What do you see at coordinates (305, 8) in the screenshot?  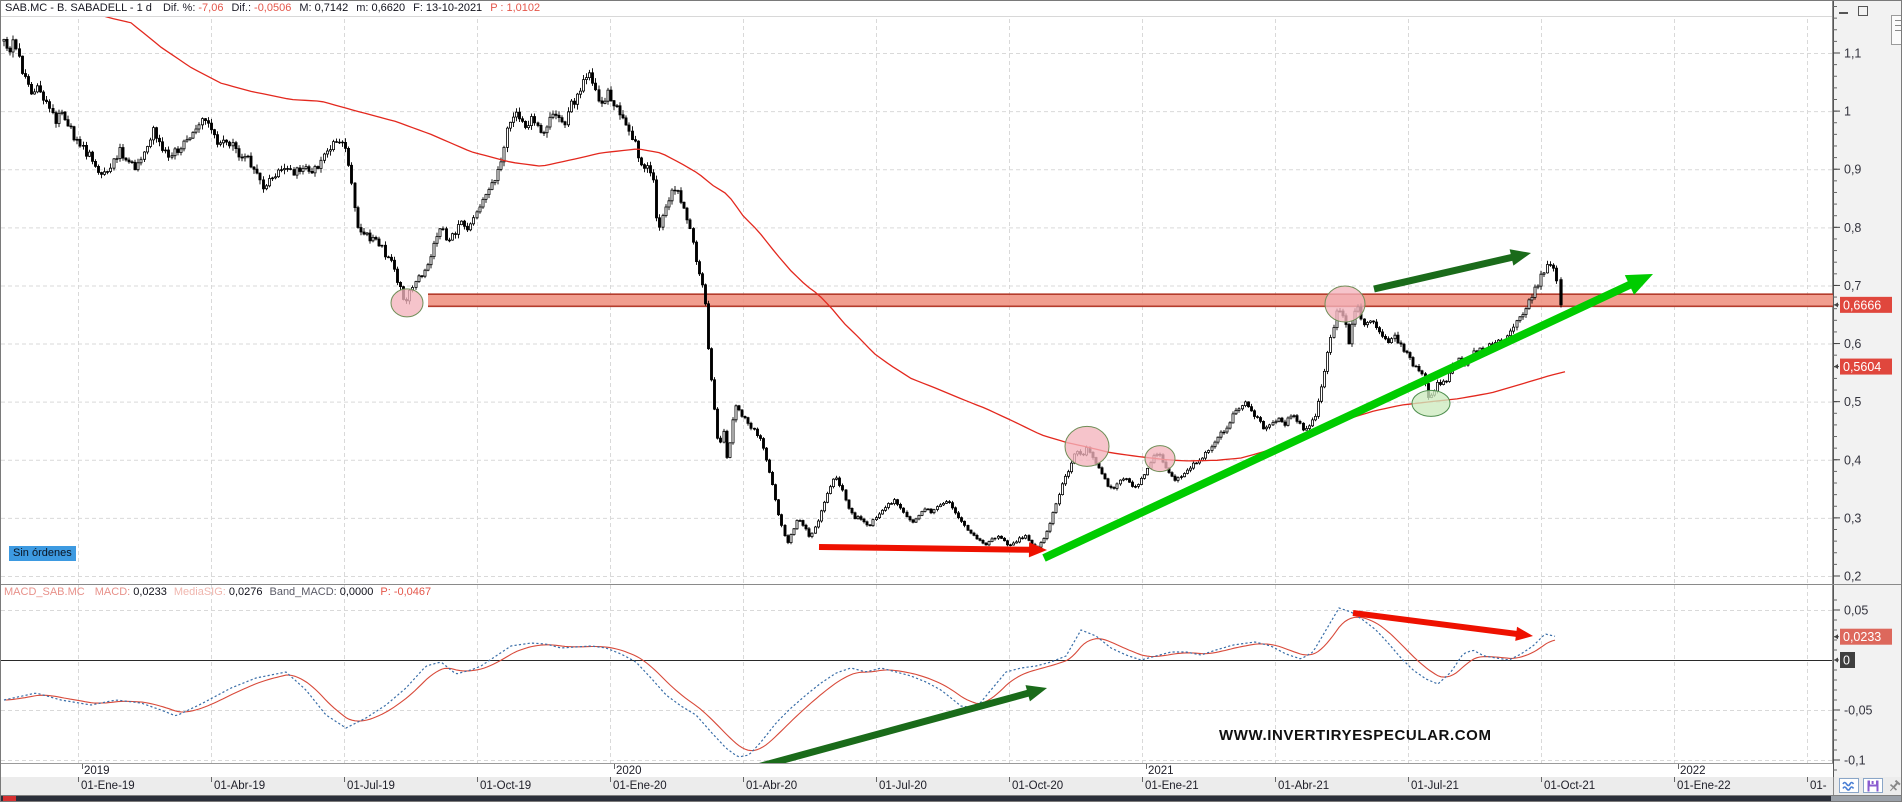 I see `stat-label: M:` at bounding box center [305, 8].